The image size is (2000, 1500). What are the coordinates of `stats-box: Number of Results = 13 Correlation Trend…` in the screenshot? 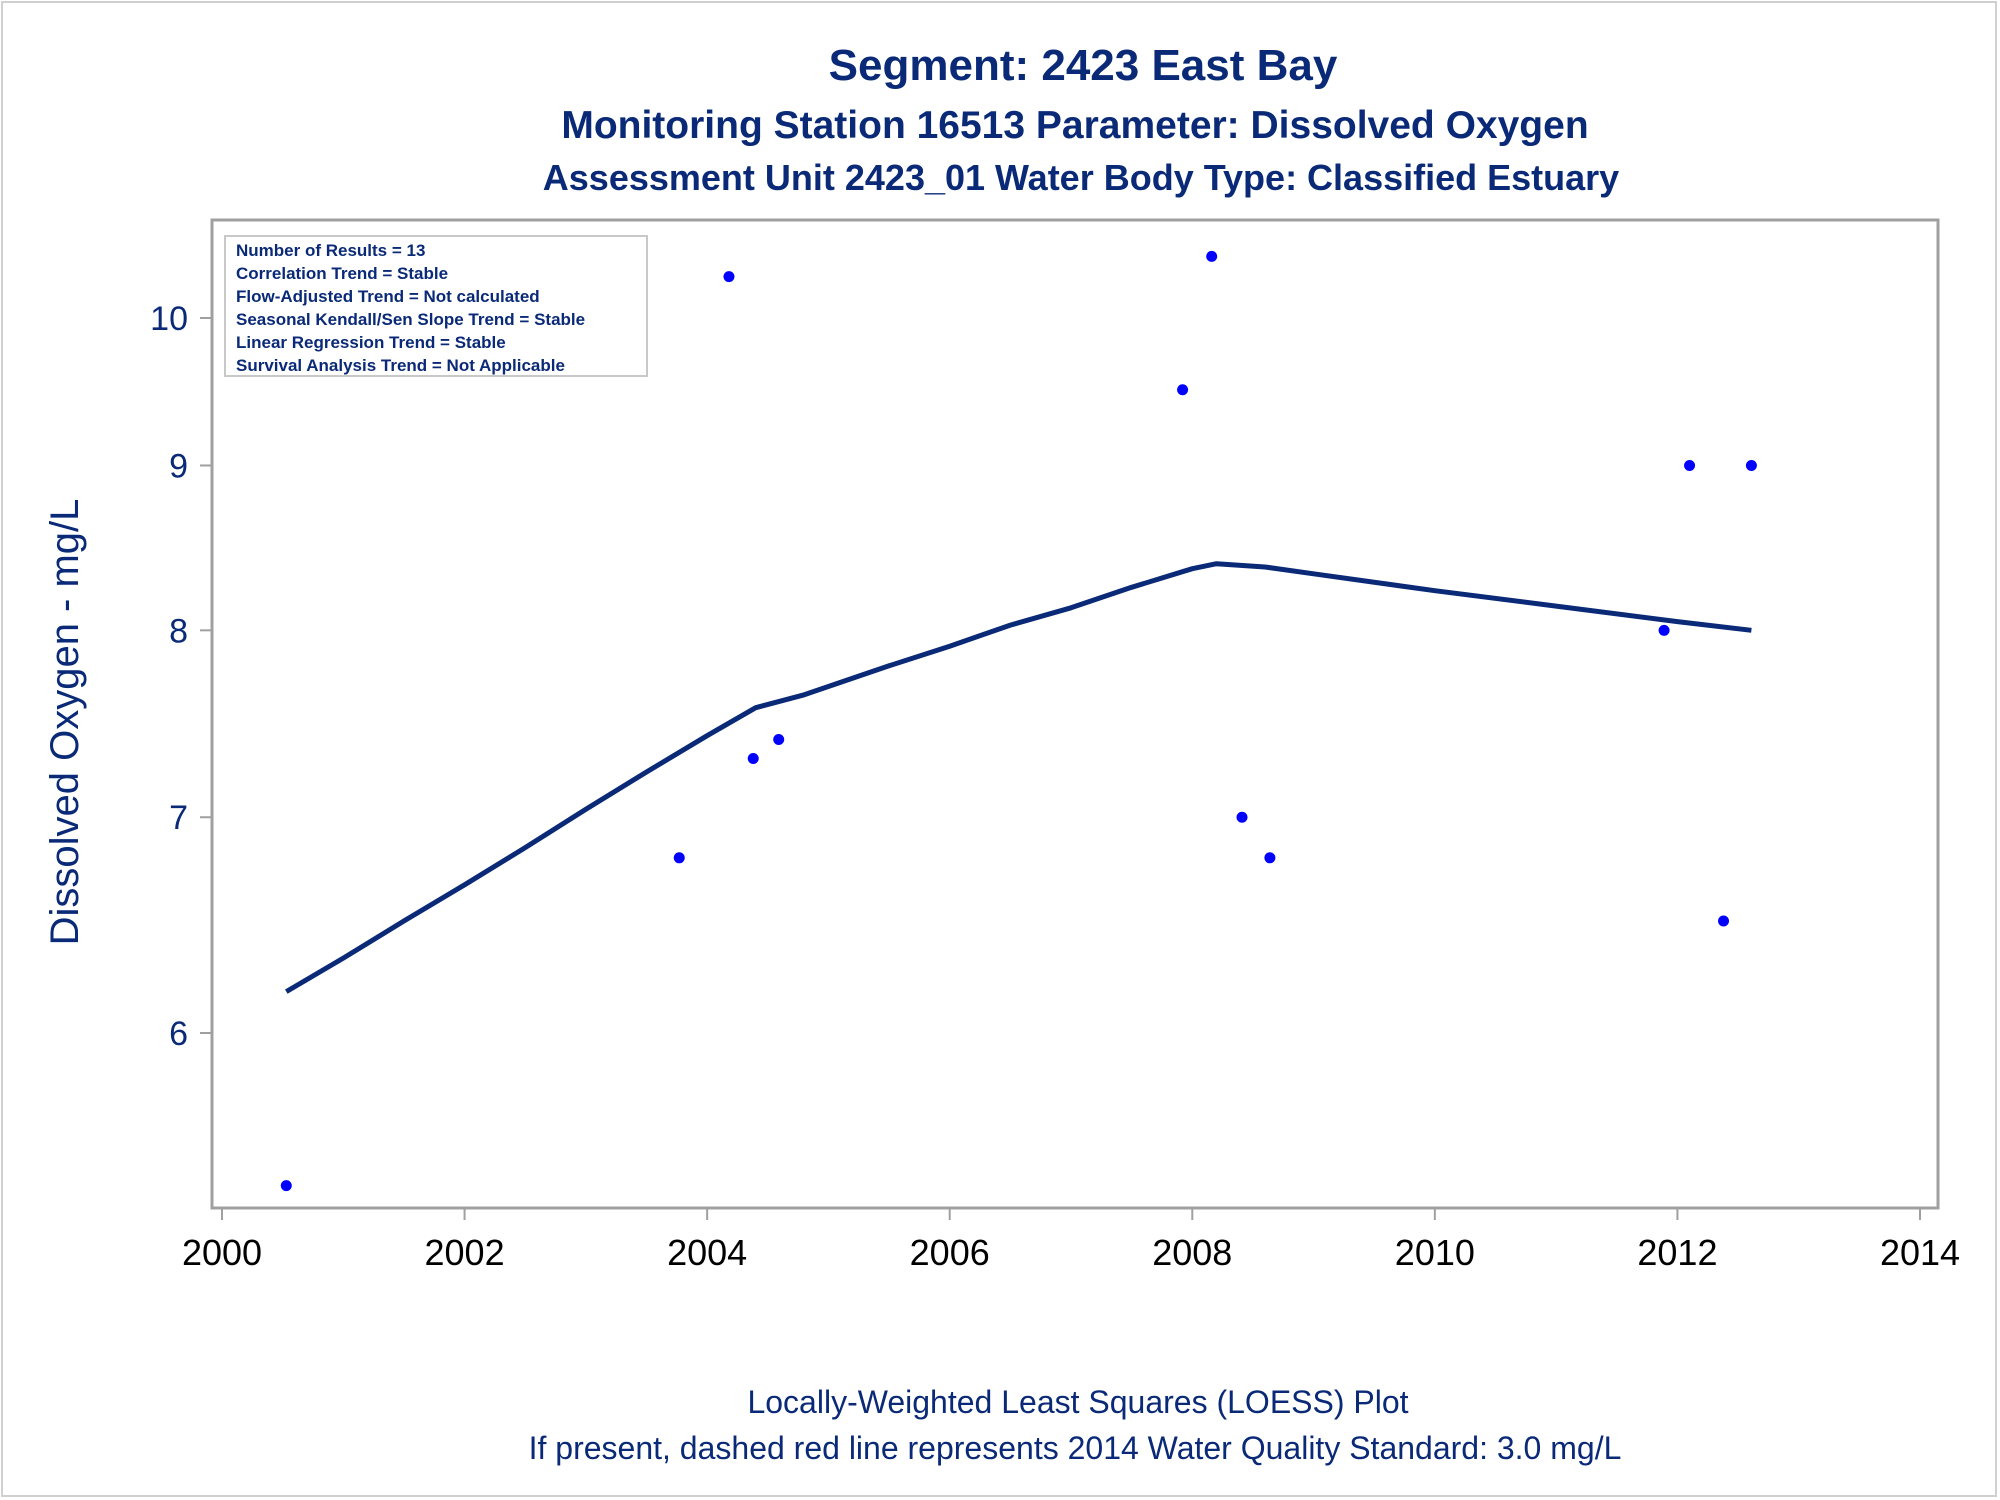 It's located at (436, 306).